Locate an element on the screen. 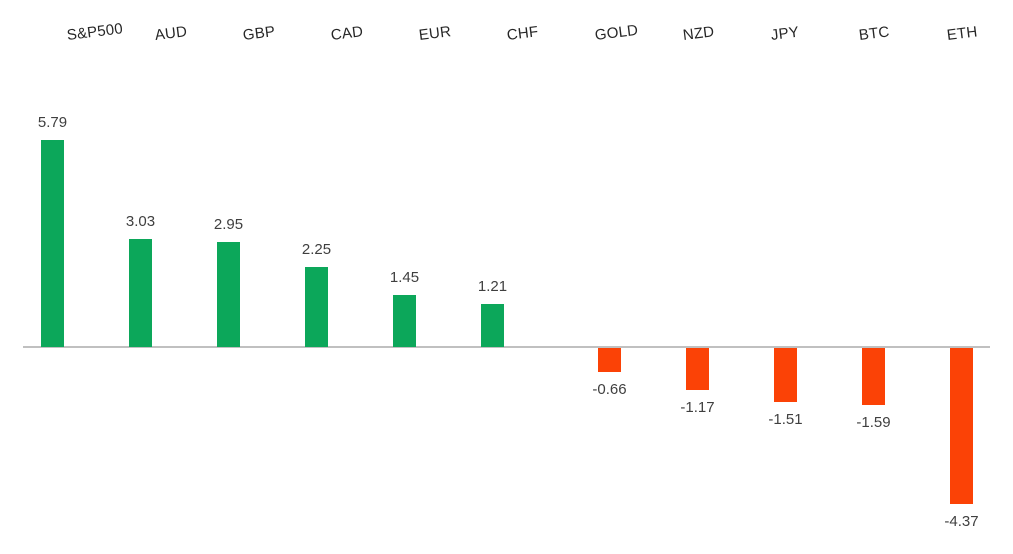 The width and height of the screenshot is (1013, 554). category-label-eth: ETH is located at coordinates (962, 33).